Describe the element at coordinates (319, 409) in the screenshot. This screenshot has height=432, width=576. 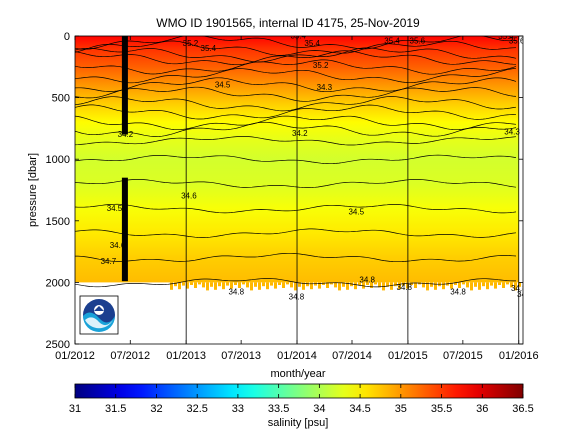
I see `colorbar-tick-label: 34` at that location.